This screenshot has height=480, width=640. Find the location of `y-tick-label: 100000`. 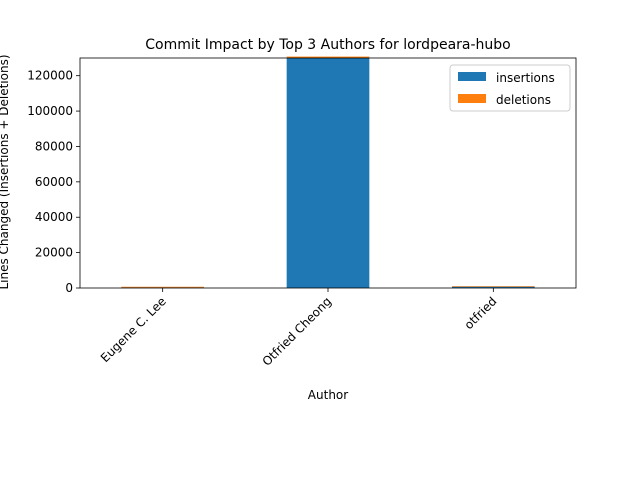

y-tick-label: 100000 is located at coordinates (50, 111).